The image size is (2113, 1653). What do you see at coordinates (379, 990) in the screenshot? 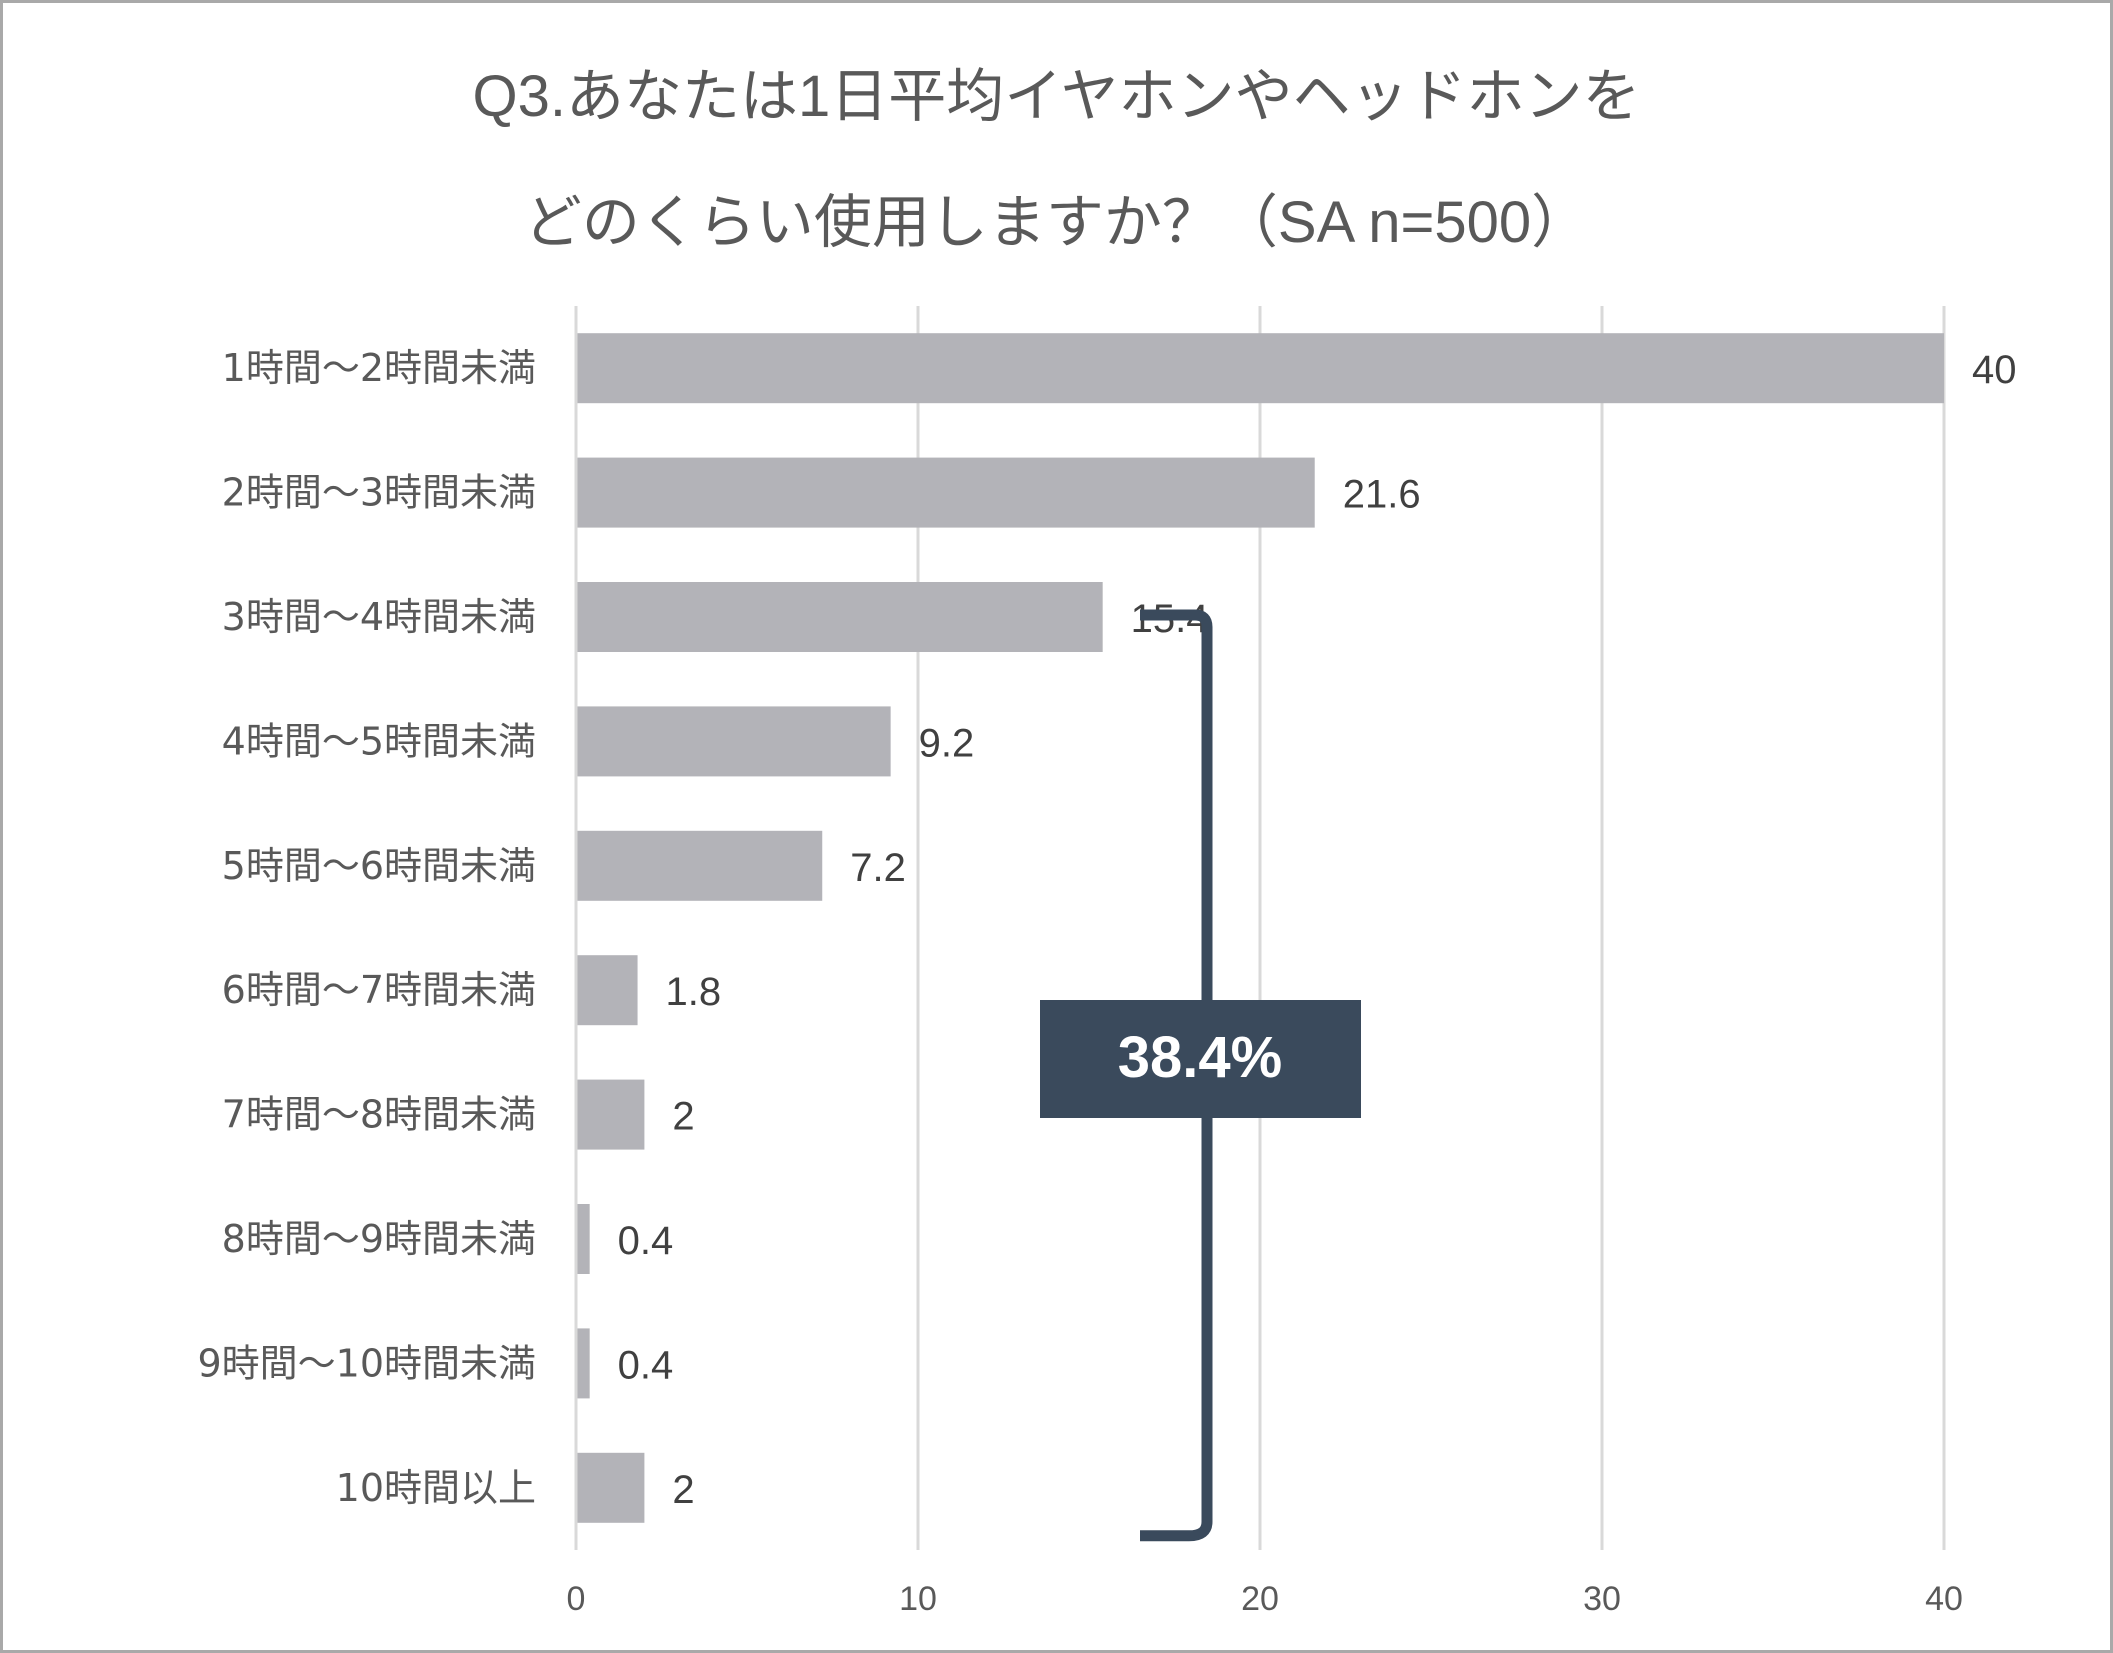
I see `category-label: 6時間〜7時間未満` at bounding box center [379, 990].